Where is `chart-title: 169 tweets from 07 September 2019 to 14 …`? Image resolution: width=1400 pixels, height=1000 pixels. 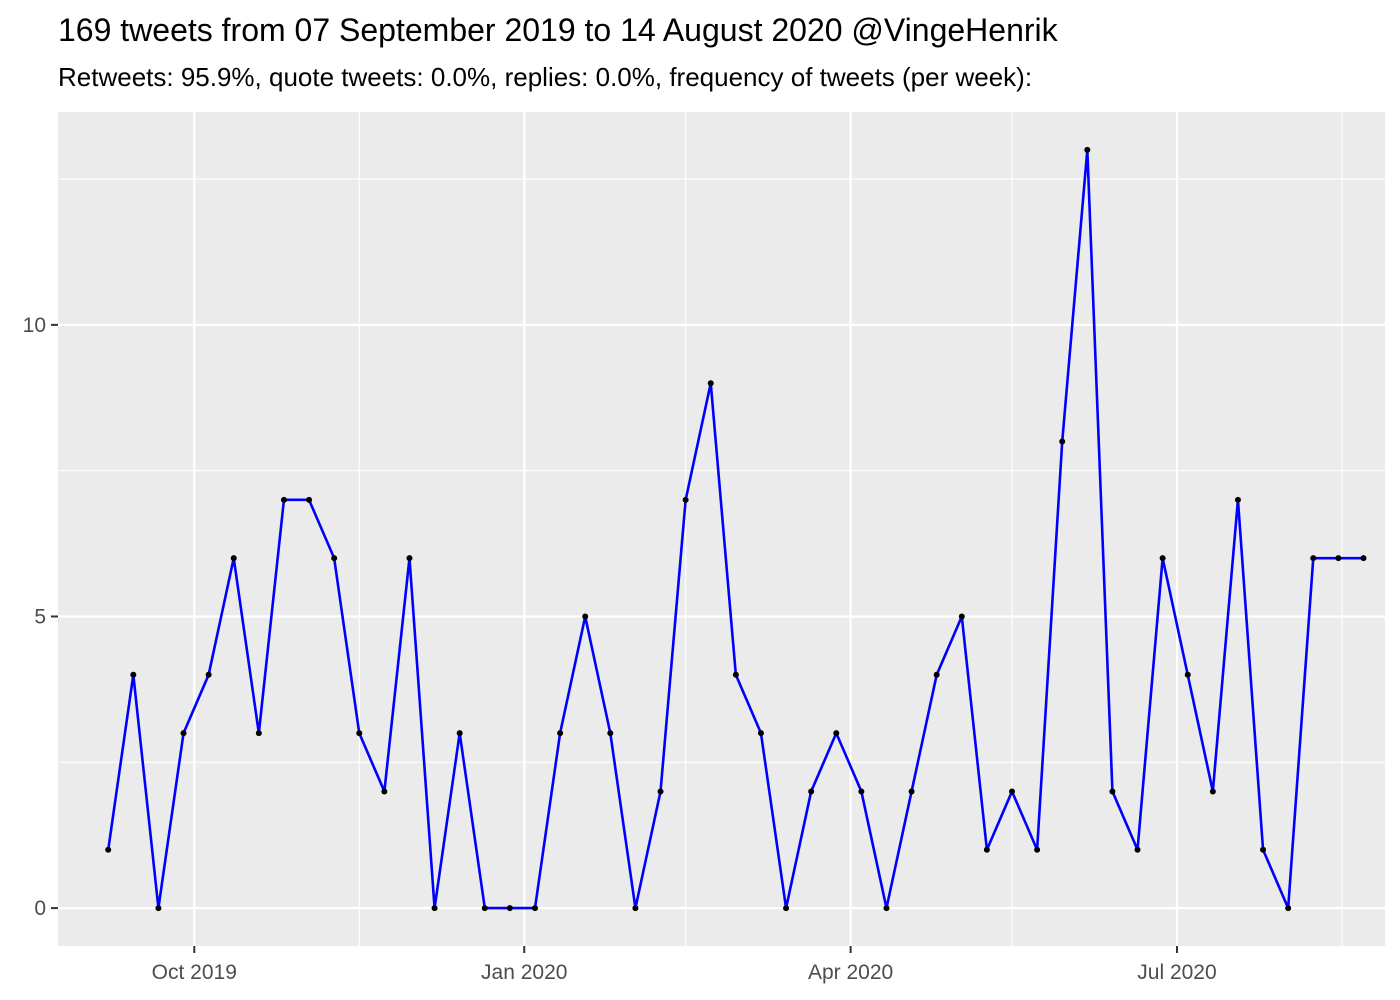
chart-title: 169 tweets from 07 September 2019 to 14 … is located at coordinates (558, 30).